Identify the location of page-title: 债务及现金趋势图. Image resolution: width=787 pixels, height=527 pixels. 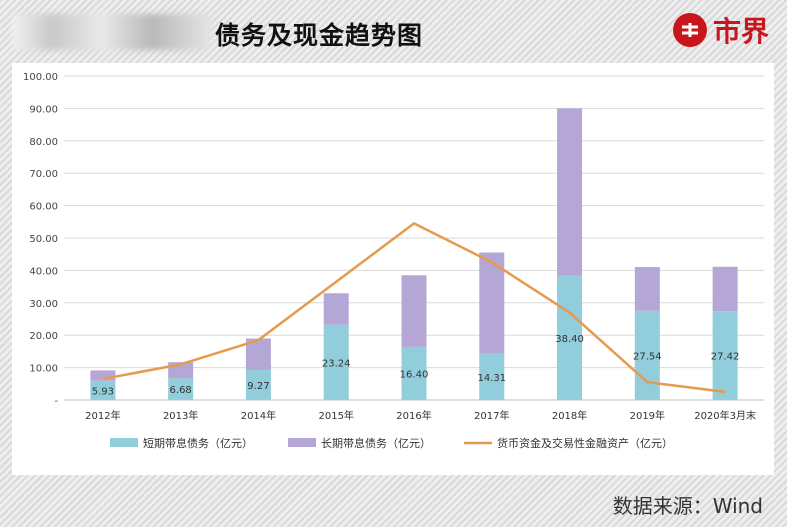
(319, 35).